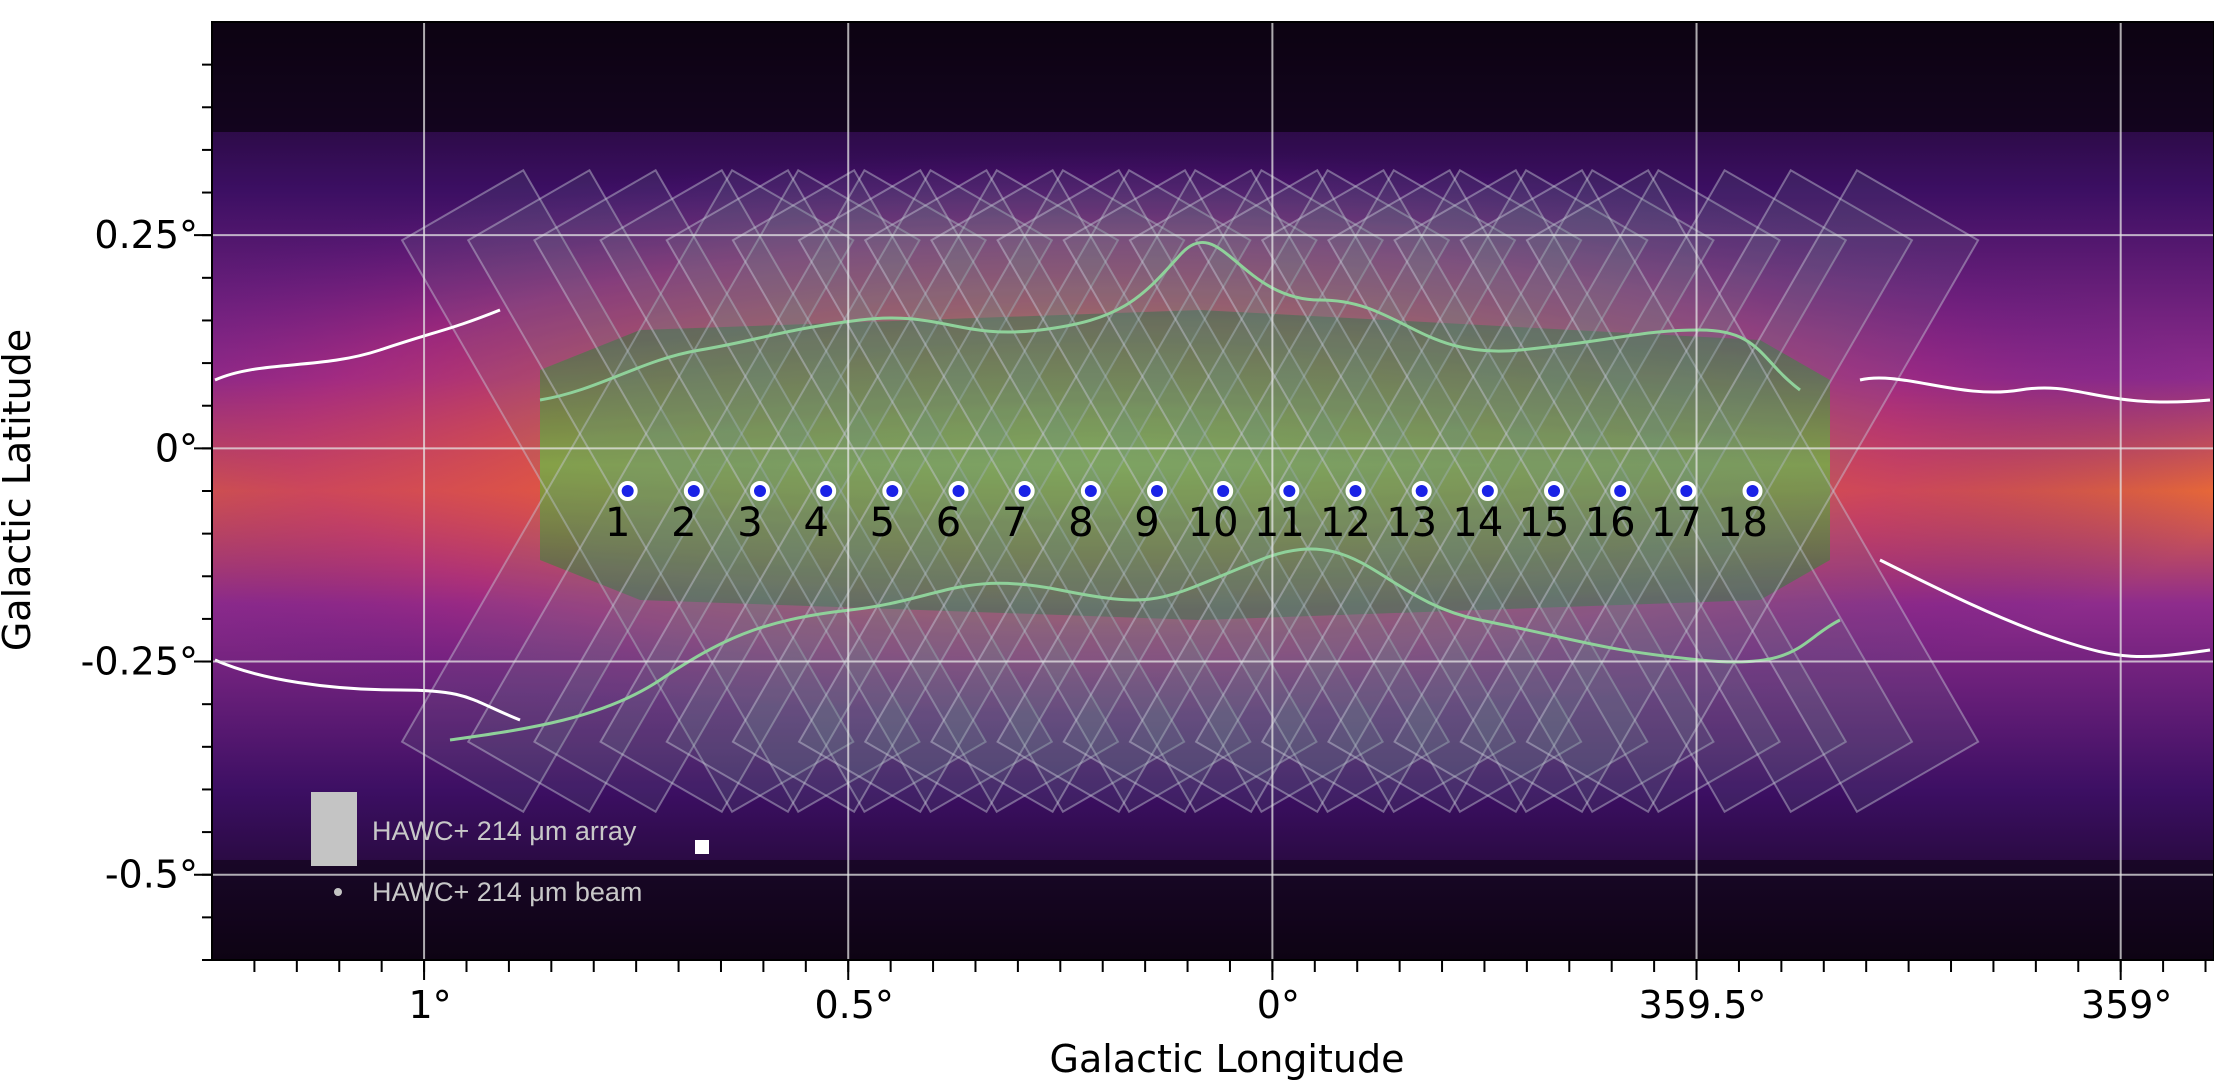 This screenshot has height=1080, width=2214. What do you see at coordinates (1610, 523) in the screenshot?
I see `position-label: 16` at bounding box center [1610, 523].